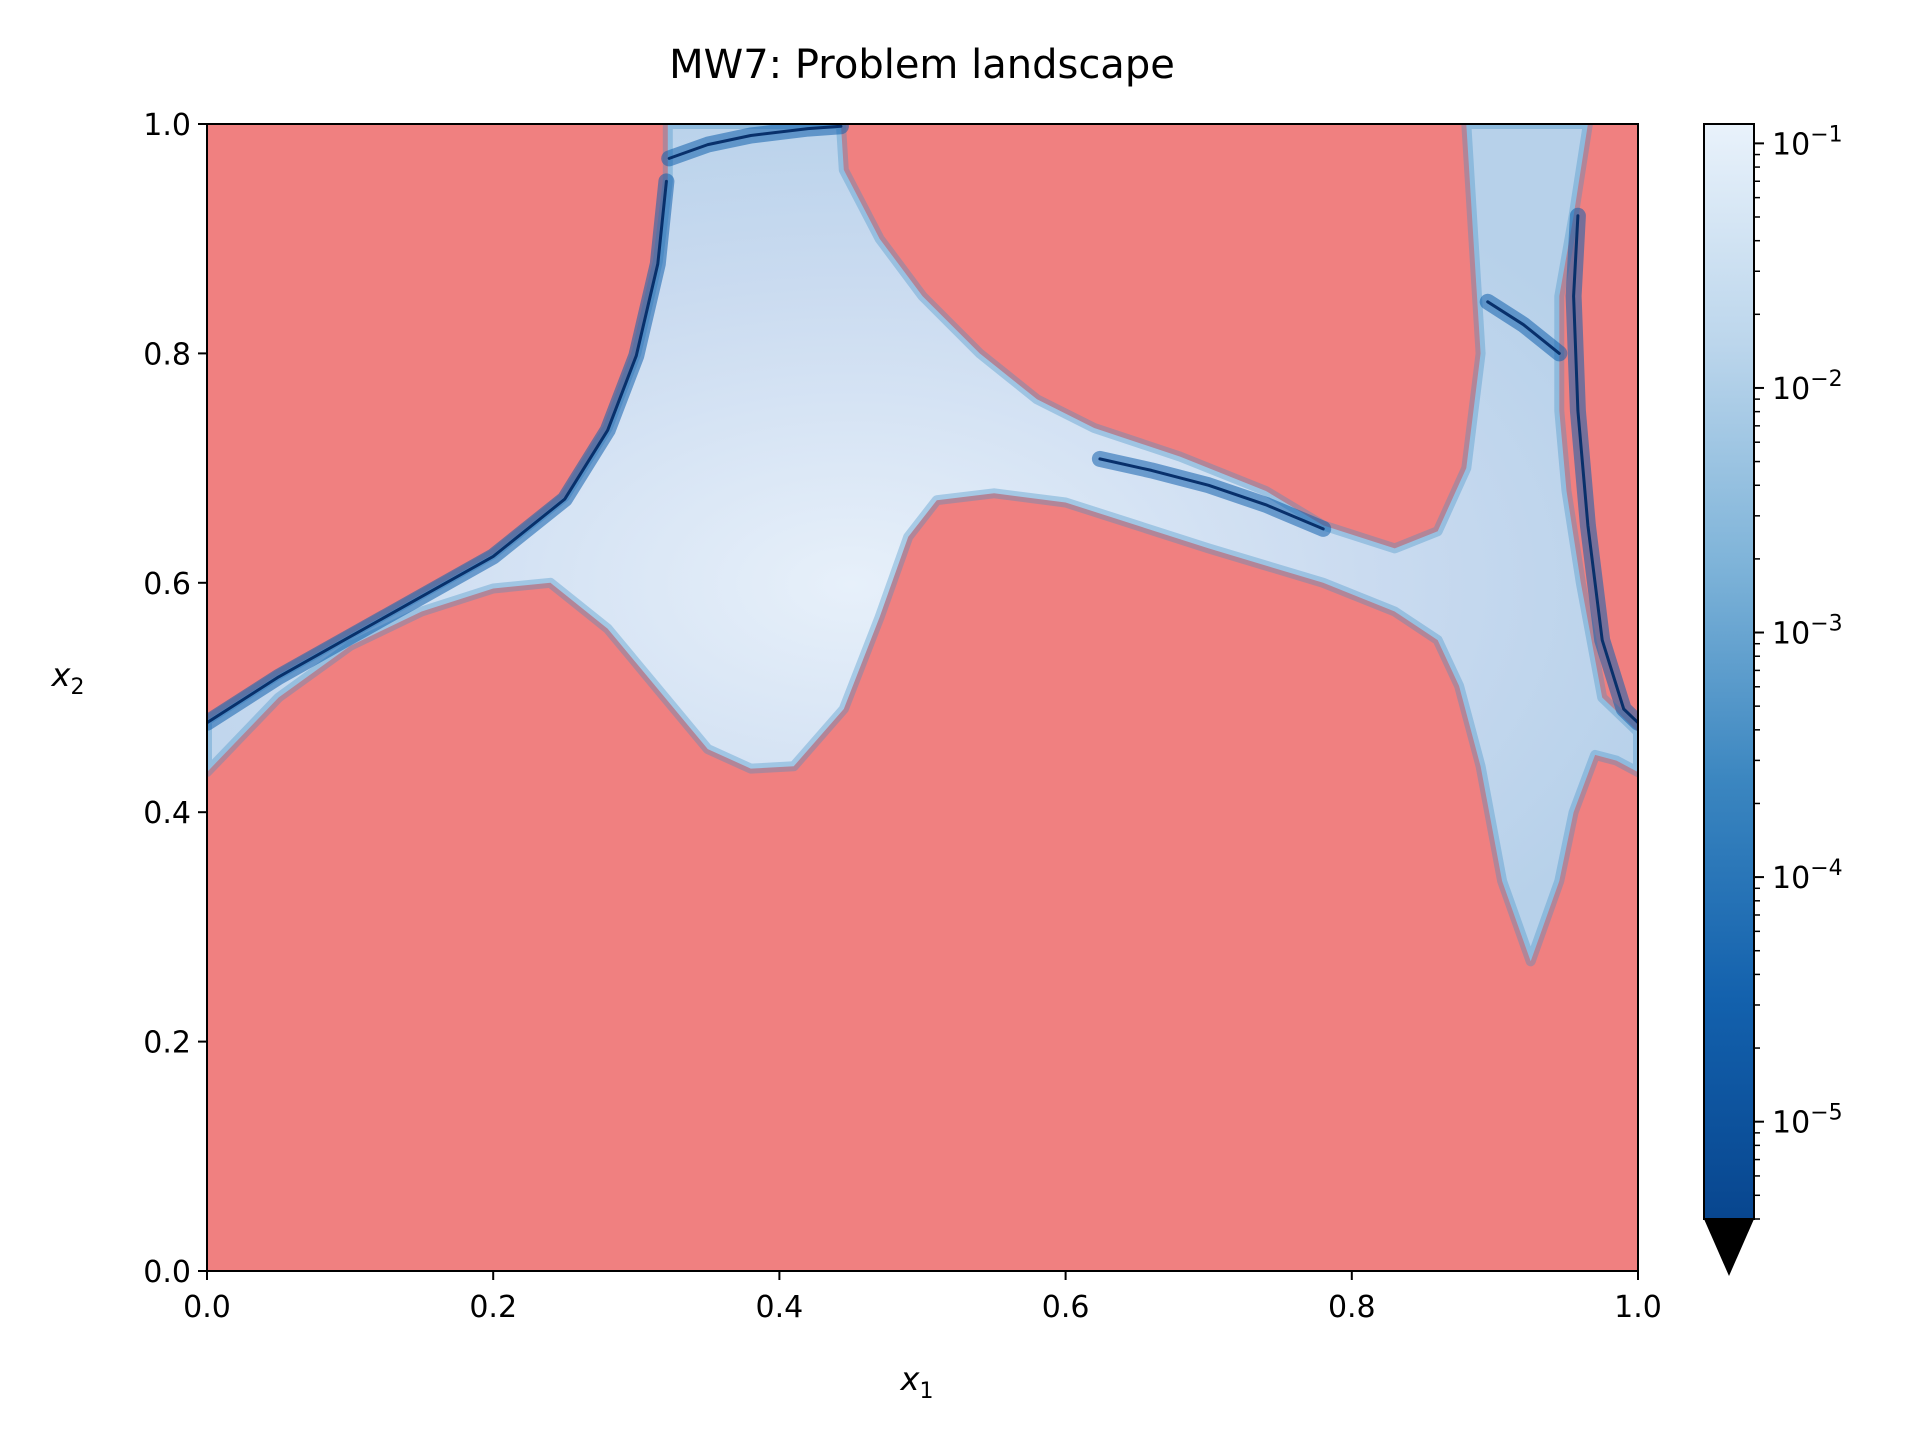 The width and height of the screenshot is (1920, 1440). Describe the element at coordinates (1791, 634) in the screenshot. I see `colorbar-tick-base-2: 10` at that location.